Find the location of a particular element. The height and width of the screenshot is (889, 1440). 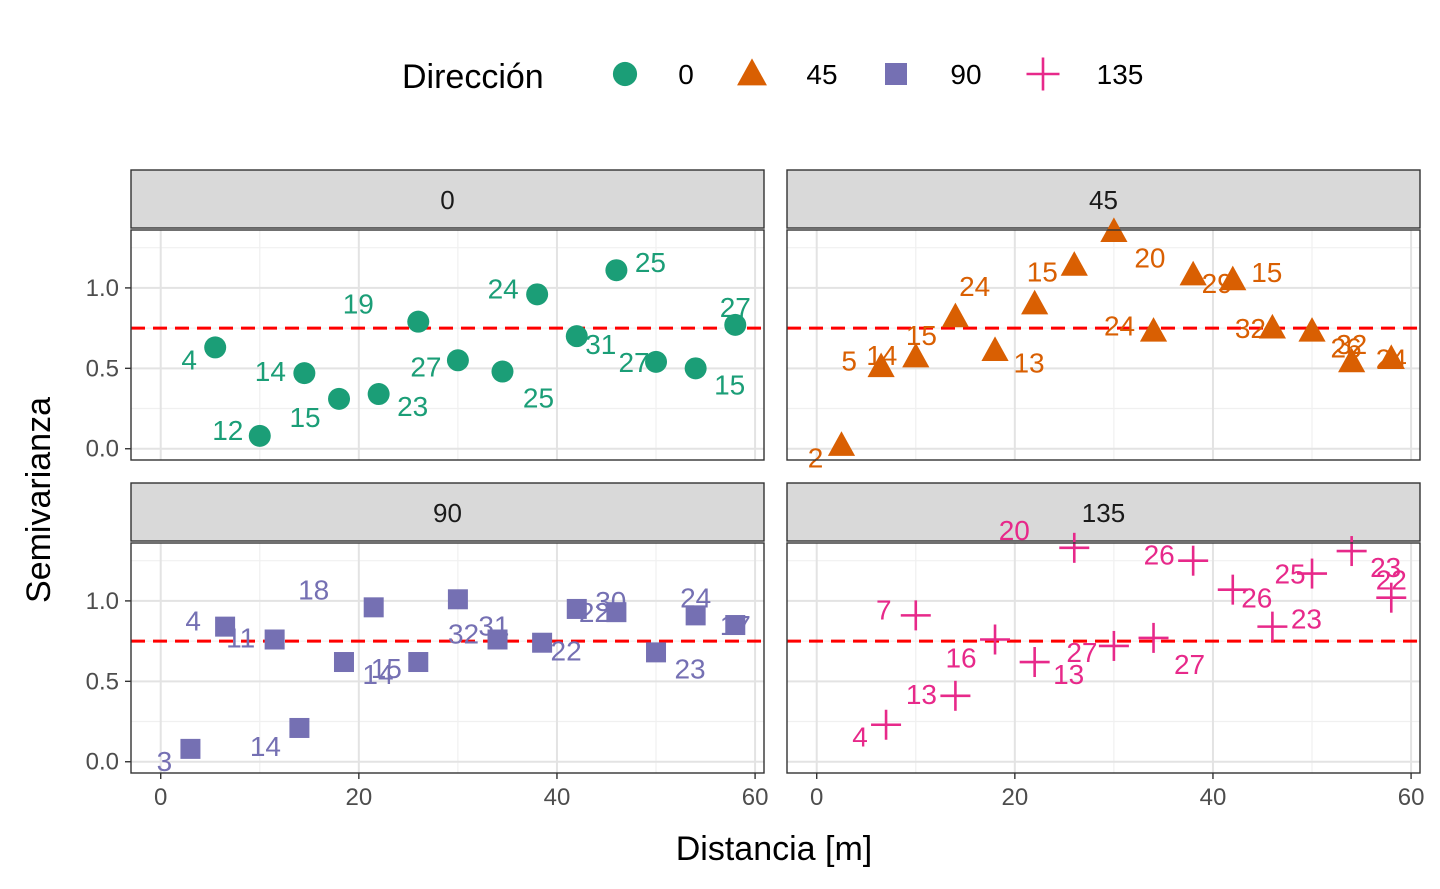

legend-key-circle is located at coordinates (625, 74).